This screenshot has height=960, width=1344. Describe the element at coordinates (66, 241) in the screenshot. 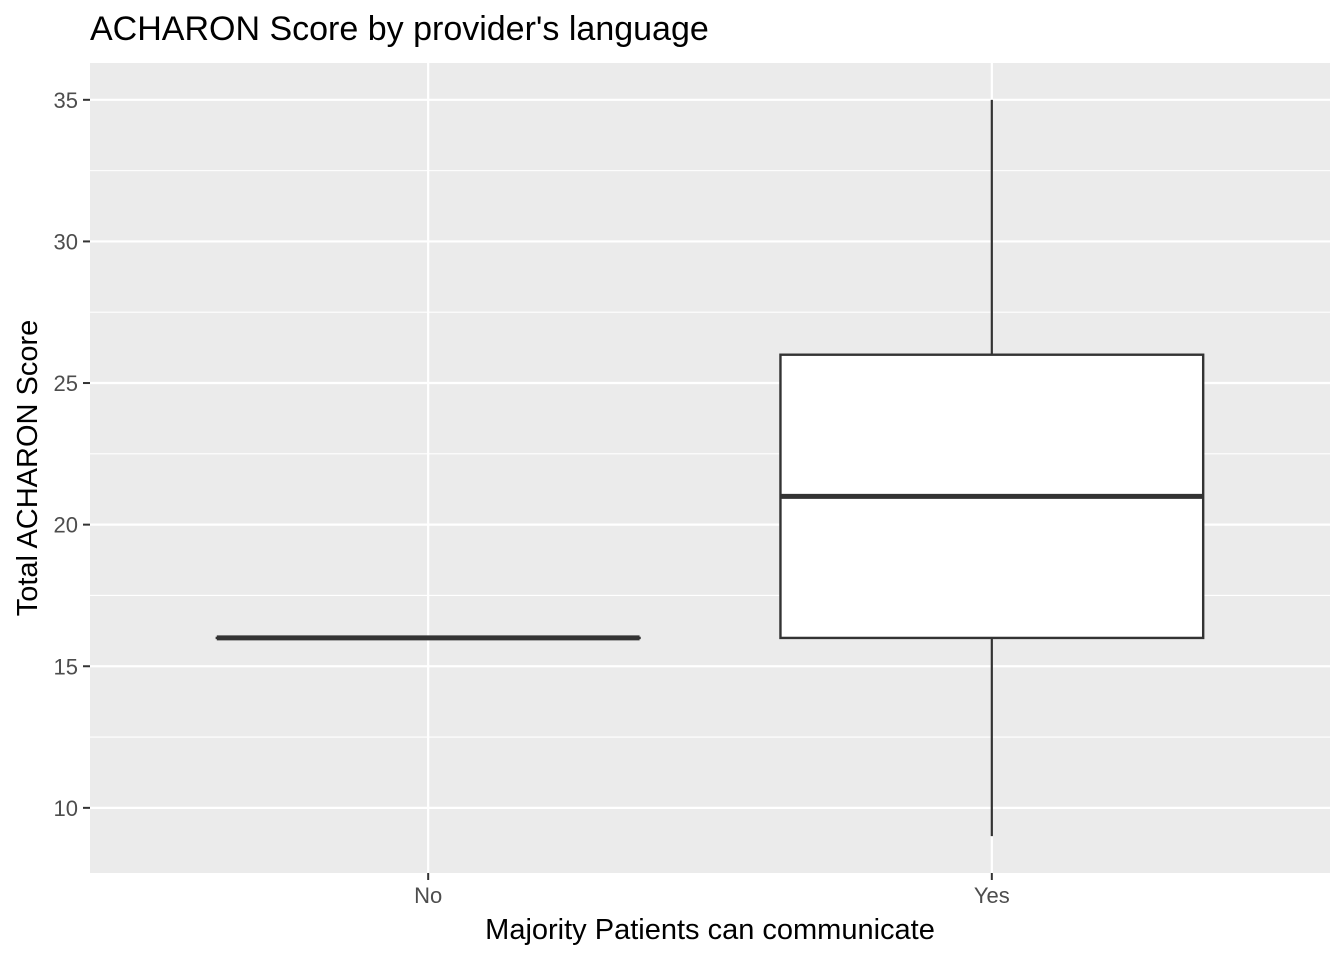

I see `y-tick-label: 30` at that location.